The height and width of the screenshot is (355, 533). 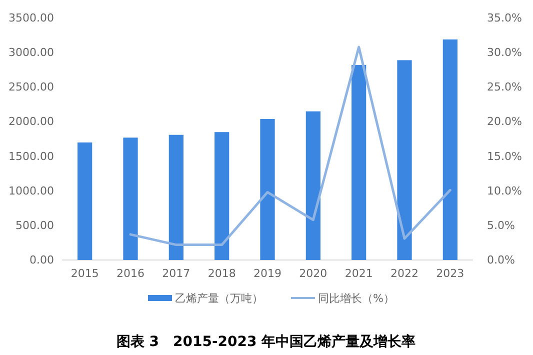 What do you see at coordinates (358, 273) in the screenshot?
I see `x-tick-label: 2021` at bounding box center [358, 273].